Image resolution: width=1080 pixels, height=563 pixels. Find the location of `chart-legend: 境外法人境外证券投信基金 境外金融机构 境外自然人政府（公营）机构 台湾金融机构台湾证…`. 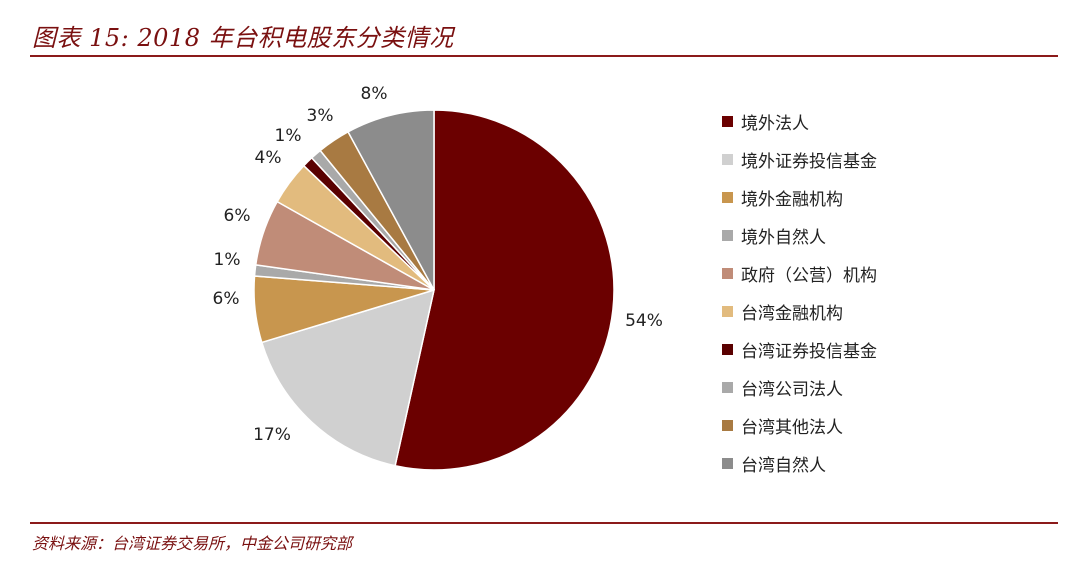

chart-legend: 境外法人境外证券投信基金 境外金融机构 境外自然人政府（公营）机构 台湾金融机构台湾证… is located at coordinates (799, 292).